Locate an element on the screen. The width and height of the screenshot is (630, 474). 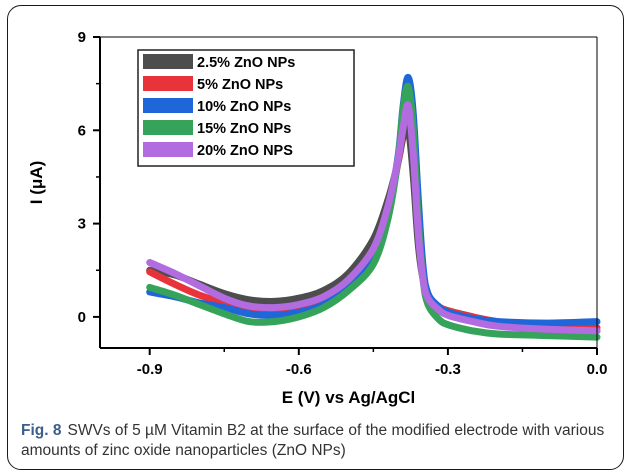
legend-label: 5% ZnO NPs is located at coordinates (240, 85).